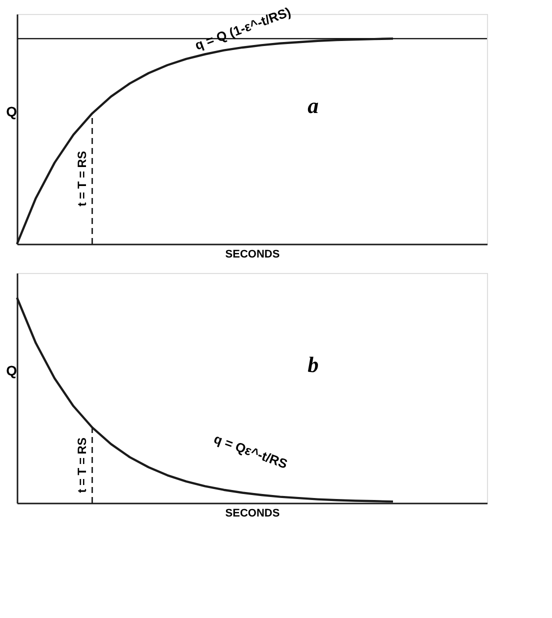 This screenshot has width=552, height=618. Describe the element at coordinates (313, 105) in the screenshot. I see `text: a` at that location.